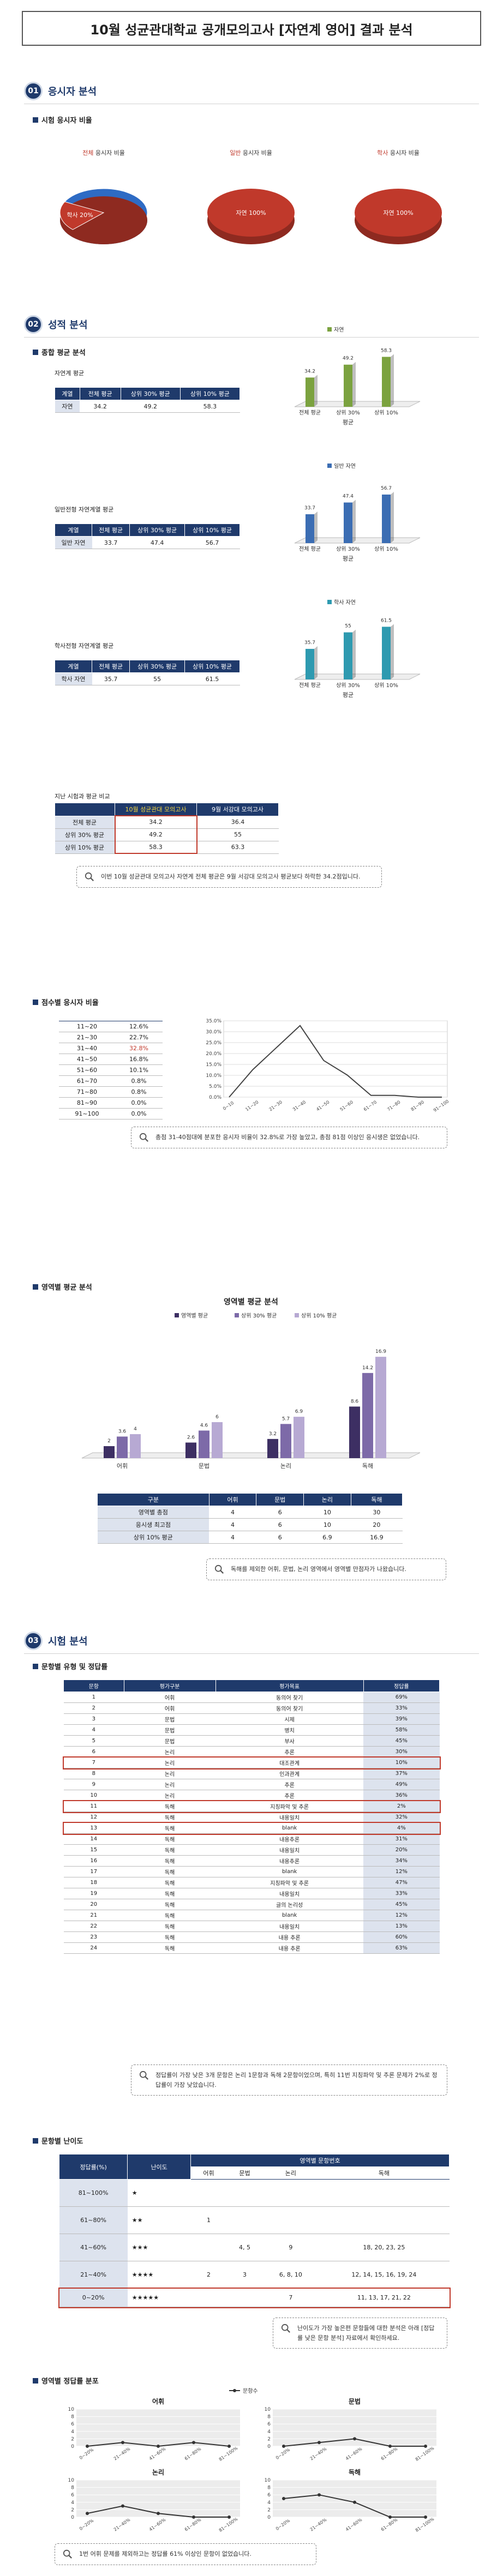 The width and height of the screenshot is (503, 2576). I want to click on divider, so click(251, 1653).